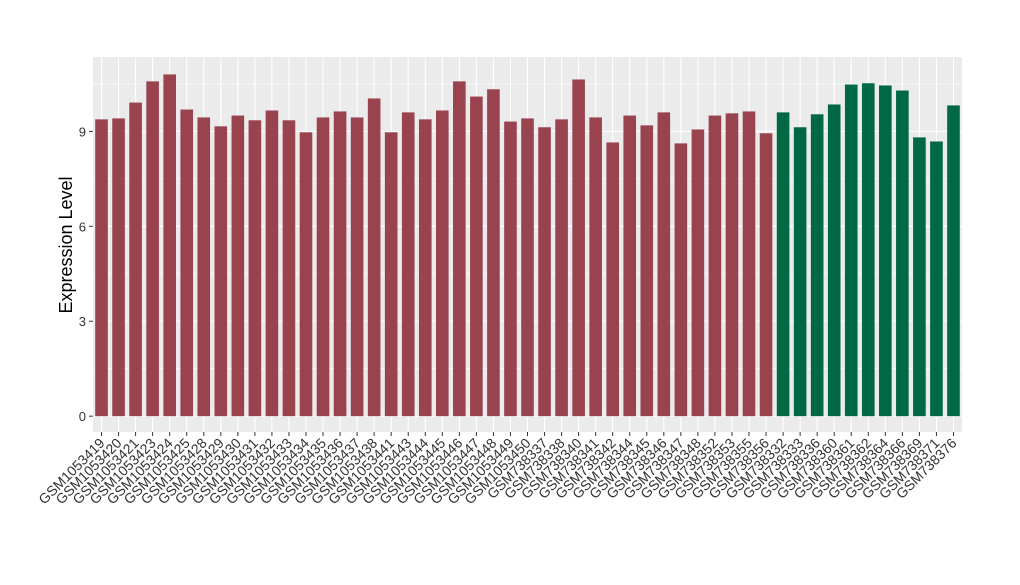 The width and height of the screenshot is (1020, 585). I want to click on y-tick-label: 6, so click(82, 226).